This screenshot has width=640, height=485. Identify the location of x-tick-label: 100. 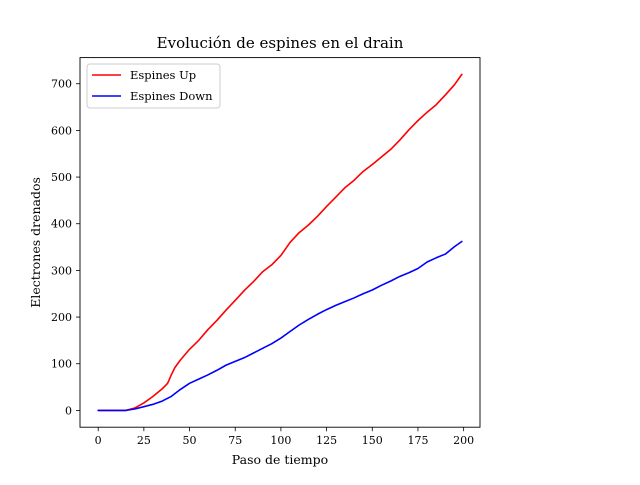
(280, 440).